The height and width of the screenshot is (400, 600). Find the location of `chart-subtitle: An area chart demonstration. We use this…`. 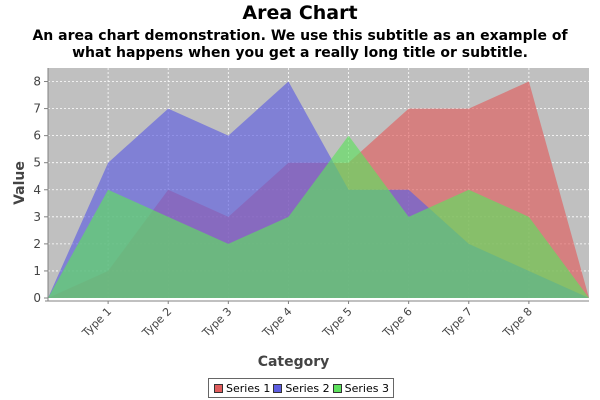

chart-subtitle: An area chart demonstration. We use this… is located at coordinates (300, 44).